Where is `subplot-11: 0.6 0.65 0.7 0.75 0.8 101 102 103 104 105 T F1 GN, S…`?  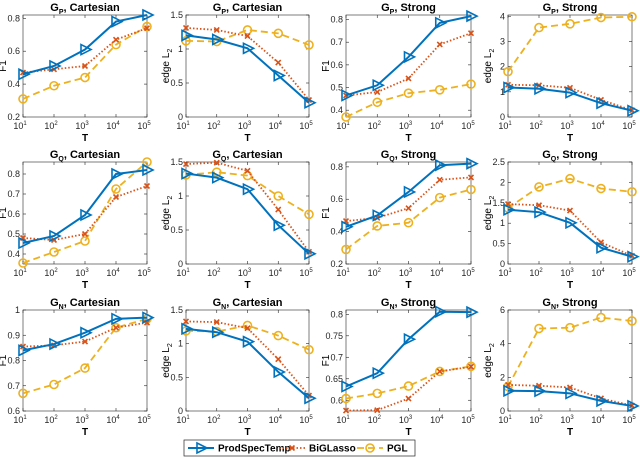
subplot-11: 0.6 0.65 0.7 0.75 0.8 101 102 103 104 105 T F1 GN, S… is located at coordinates (400, 367).